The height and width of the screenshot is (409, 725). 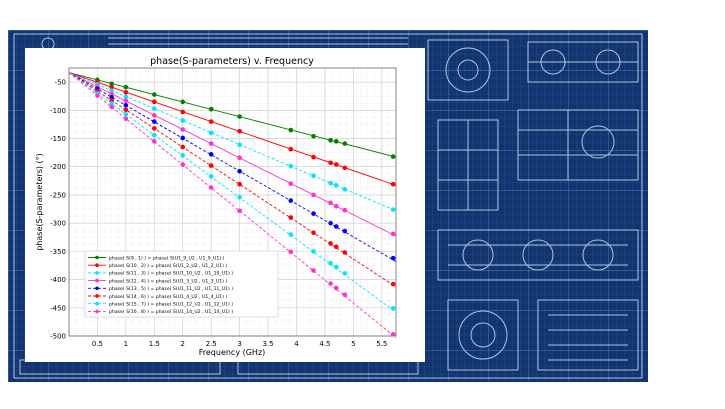 I want to click on x-tick-label: 3.5, so click(x=267, y=344).